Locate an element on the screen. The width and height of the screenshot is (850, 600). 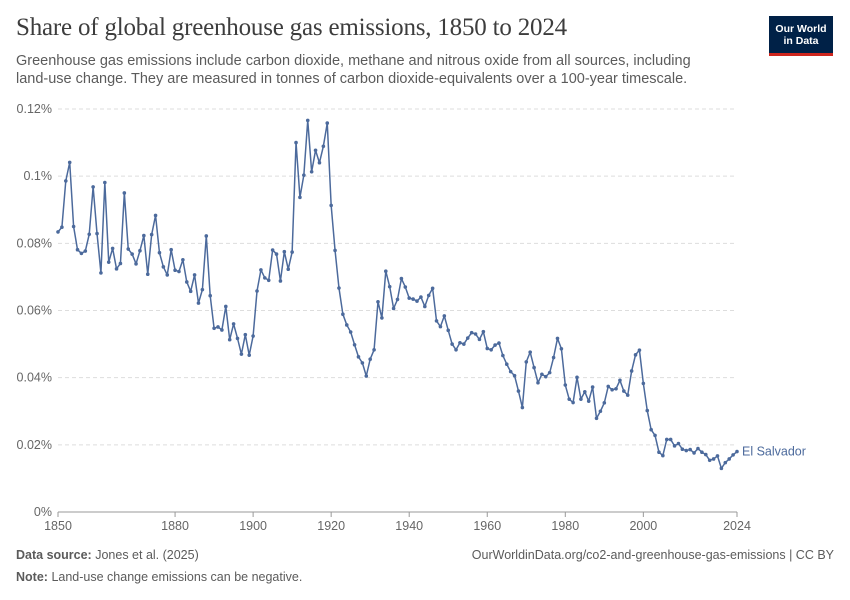
series-labels: El Salvador is located at coordinates (774, 452).